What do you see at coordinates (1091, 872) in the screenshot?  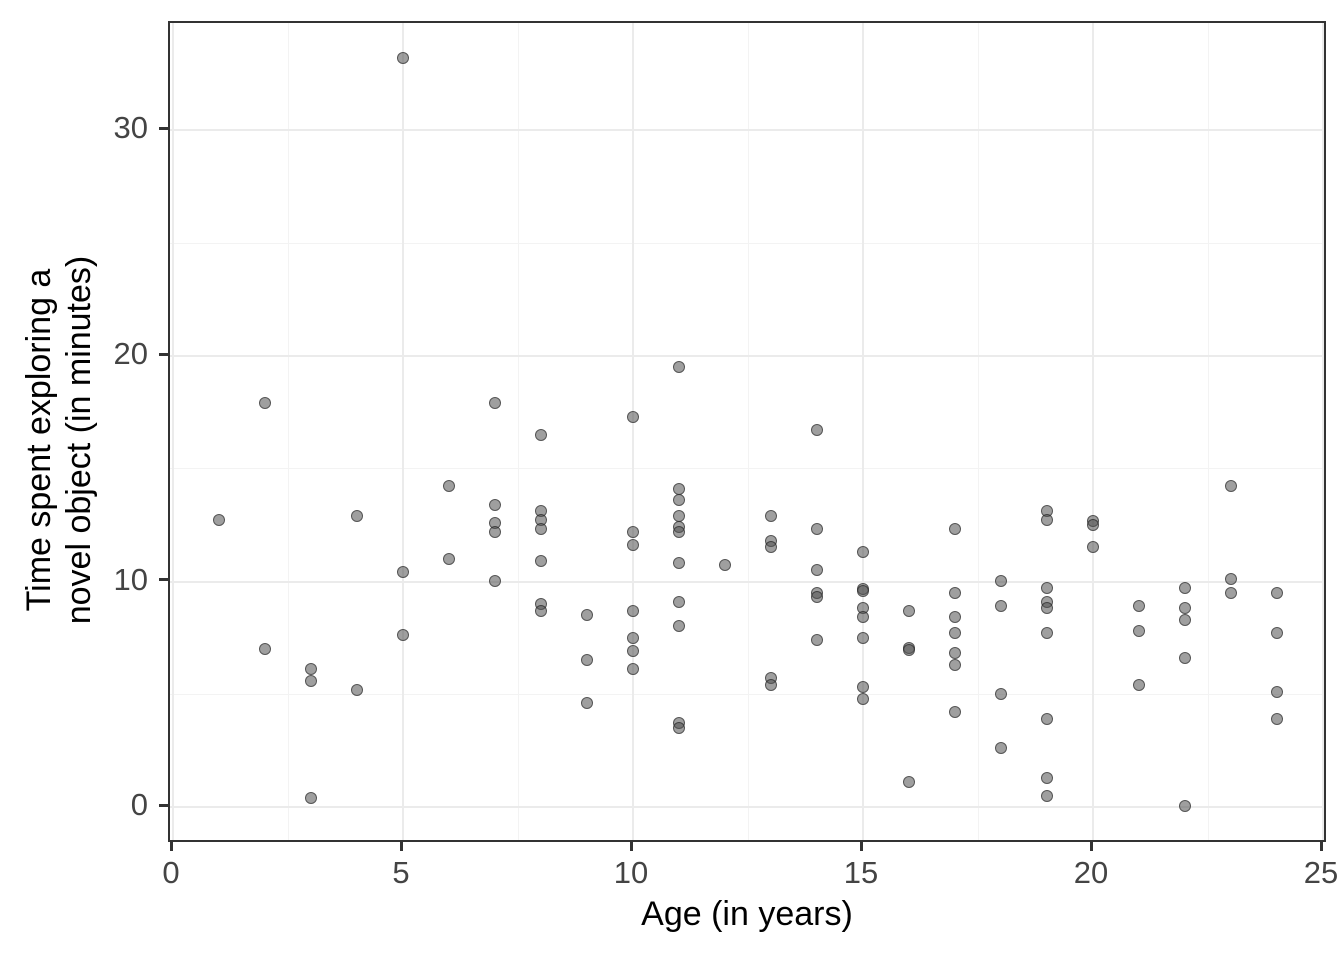 I see `x-tick-label: 20` at bounding box center [1091, 872].